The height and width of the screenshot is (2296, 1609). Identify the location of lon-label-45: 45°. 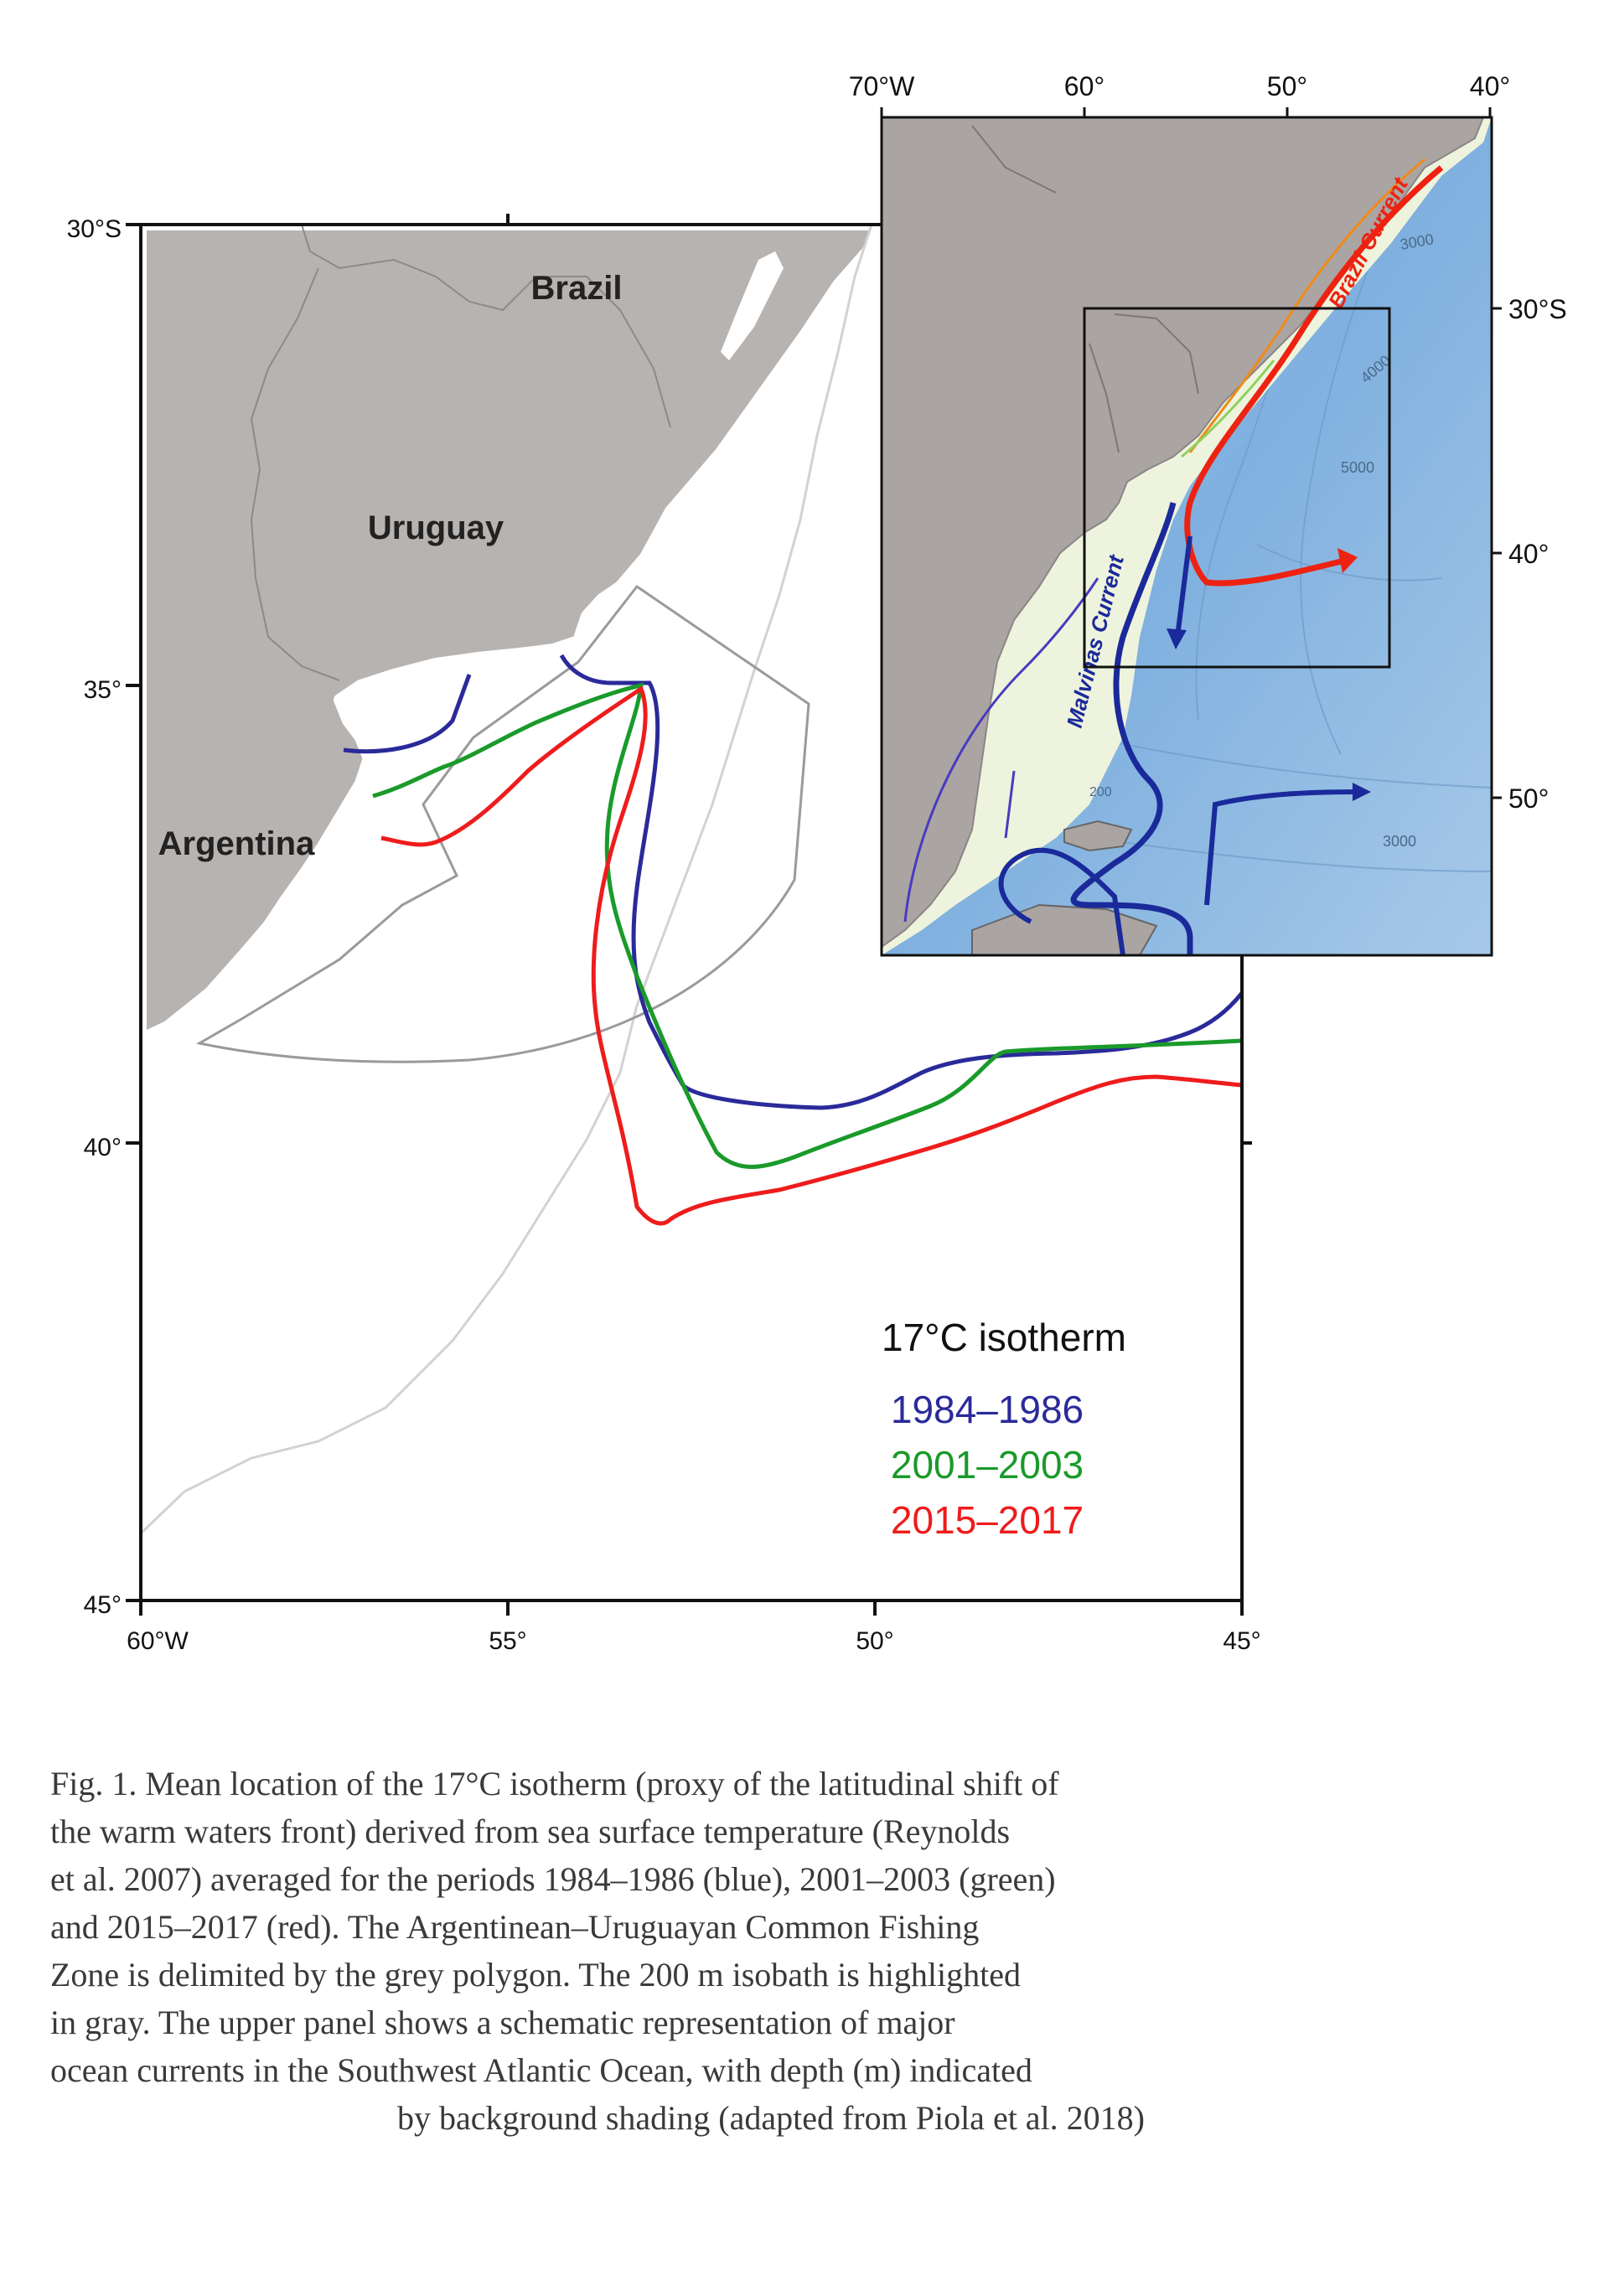
(1242, 1641).